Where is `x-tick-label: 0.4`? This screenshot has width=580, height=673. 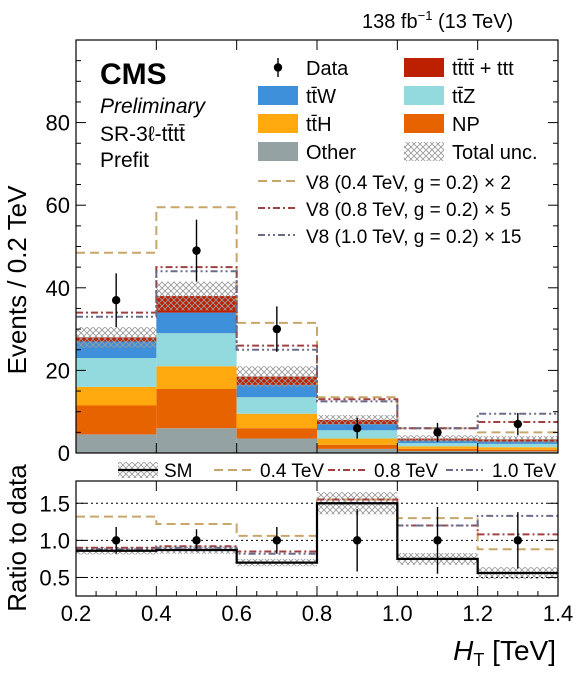
x-tick-label: 0.4 is located at coordinates (156, 613).